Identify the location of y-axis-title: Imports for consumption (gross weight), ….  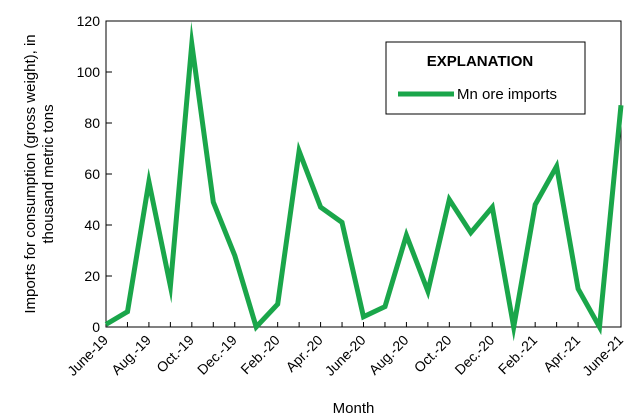
(39, 173).